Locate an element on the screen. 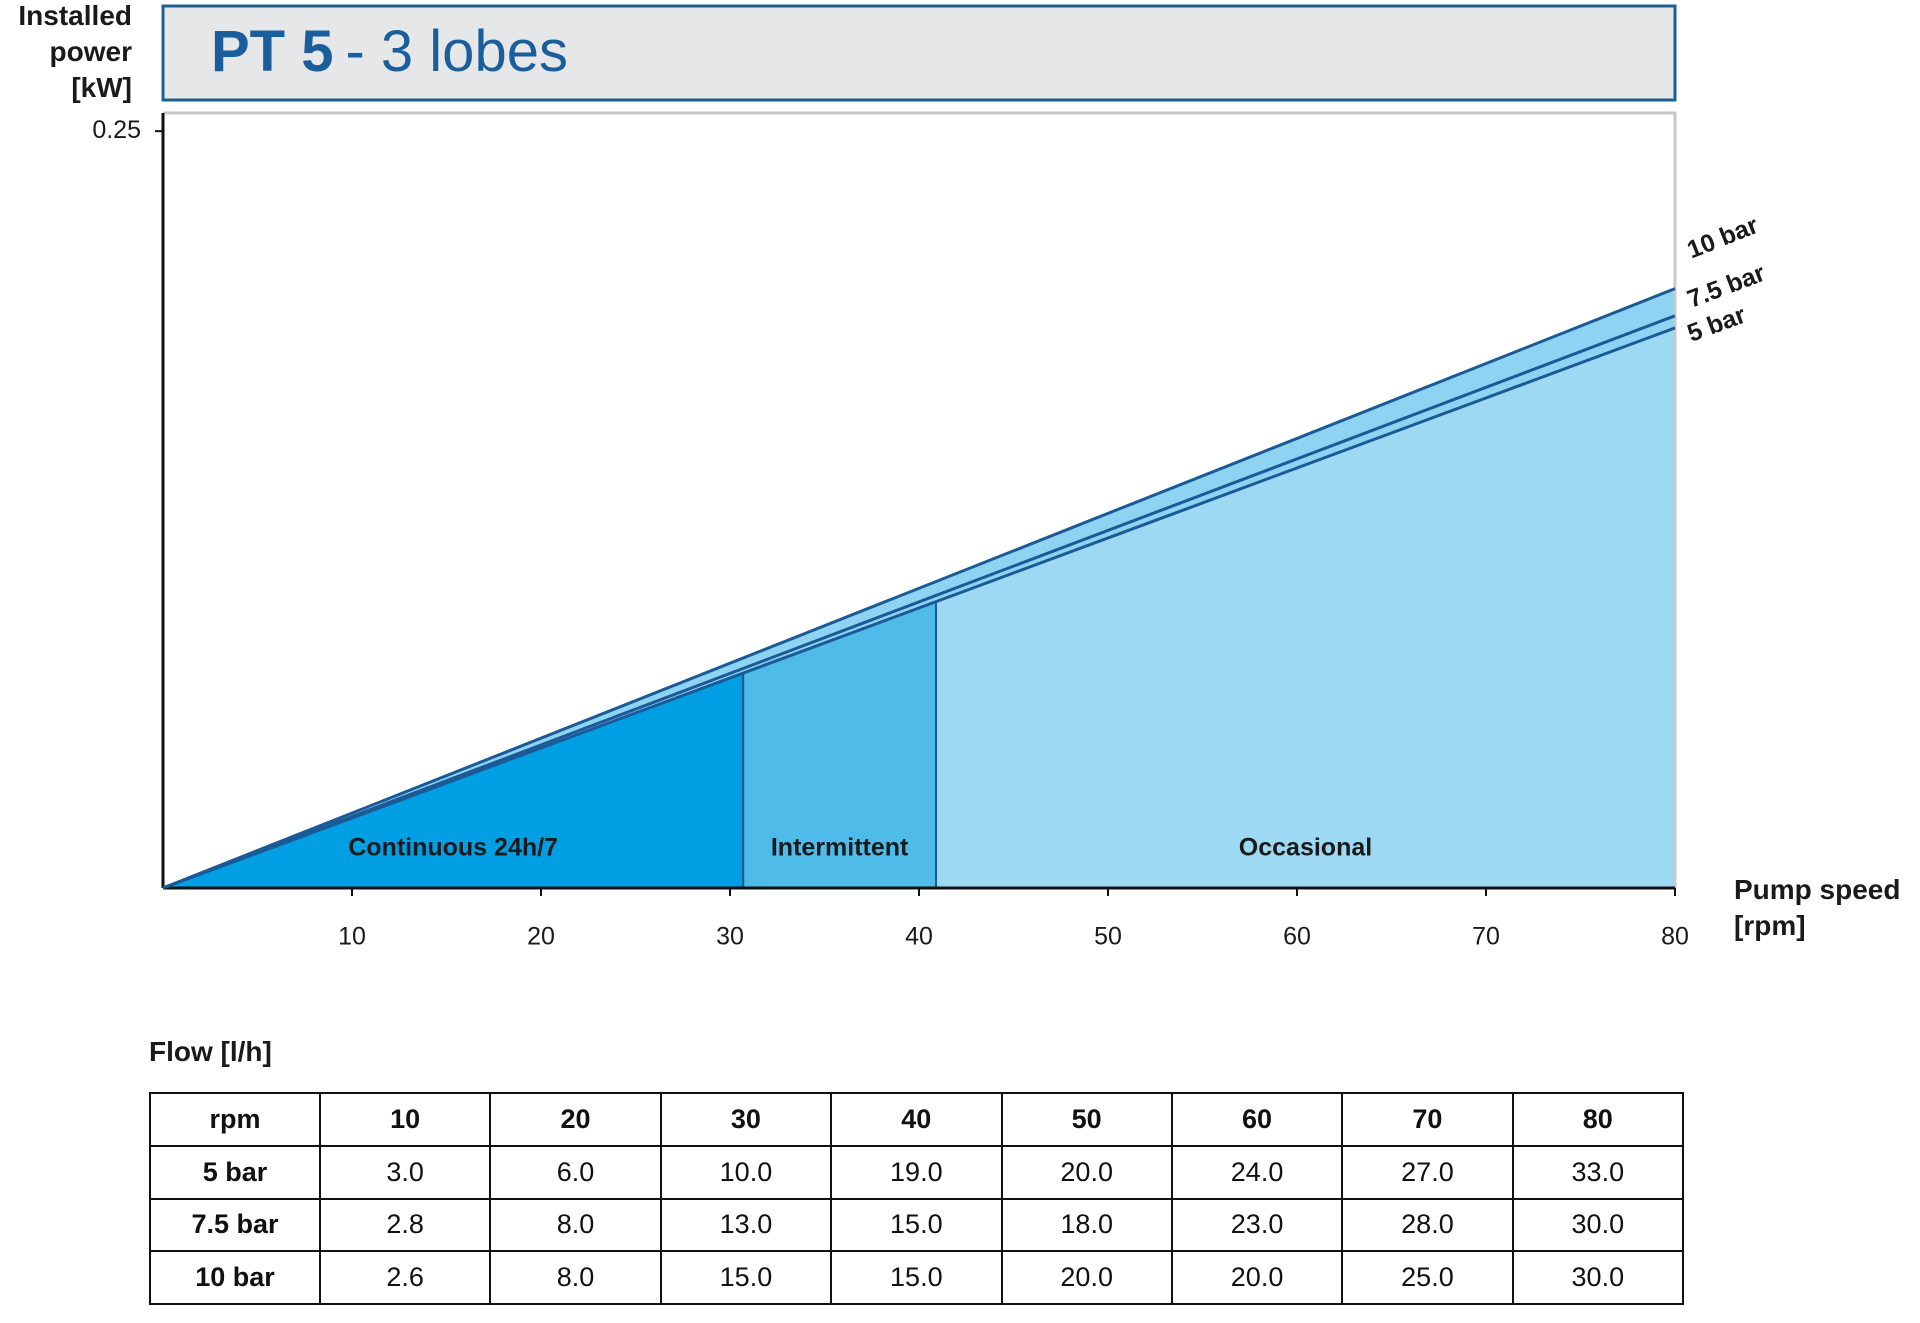 This screenshot has height=1323, width=1920. table-cell: rpm is located at coordinates (235, 1119).